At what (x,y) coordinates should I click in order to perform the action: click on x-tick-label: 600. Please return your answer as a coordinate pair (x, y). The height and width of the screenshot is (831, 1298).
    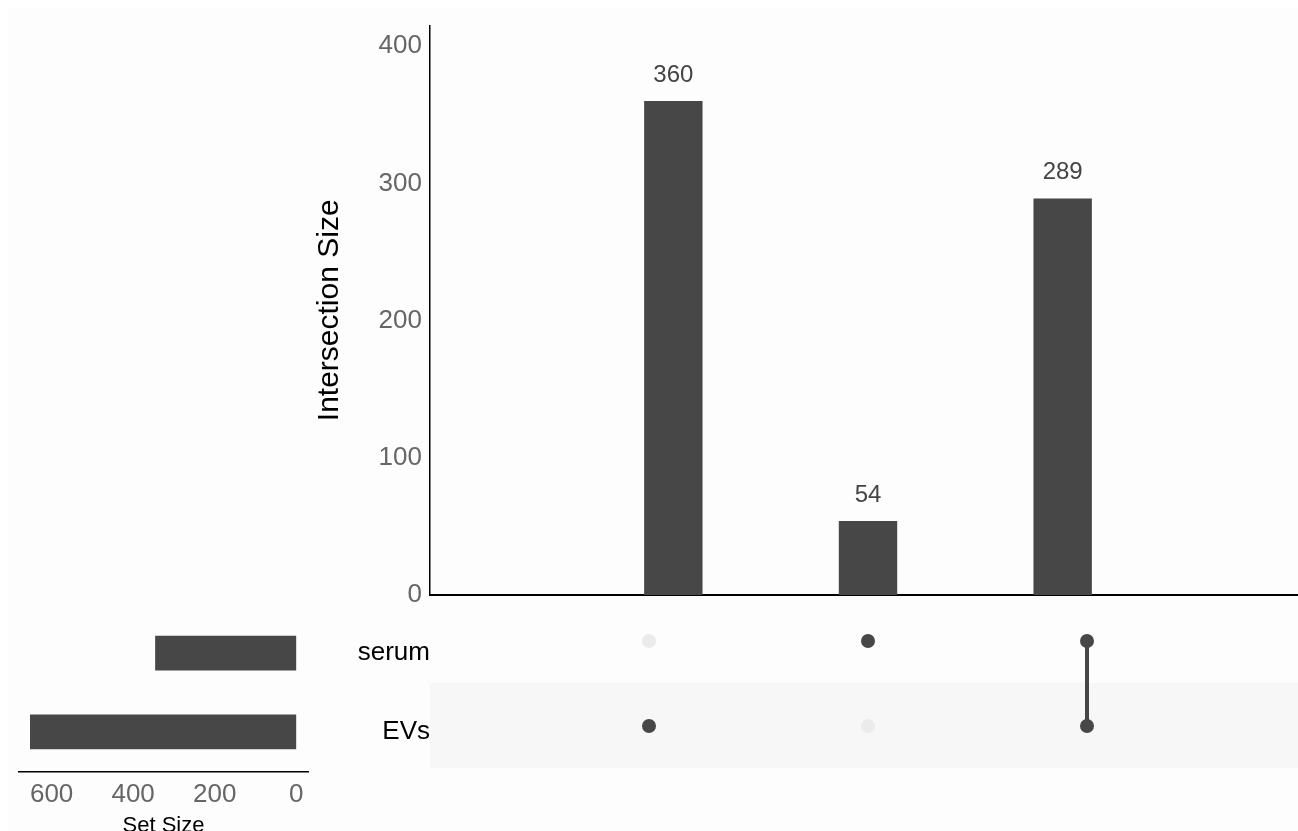
    Looking at the image, I should click on (51, 793).